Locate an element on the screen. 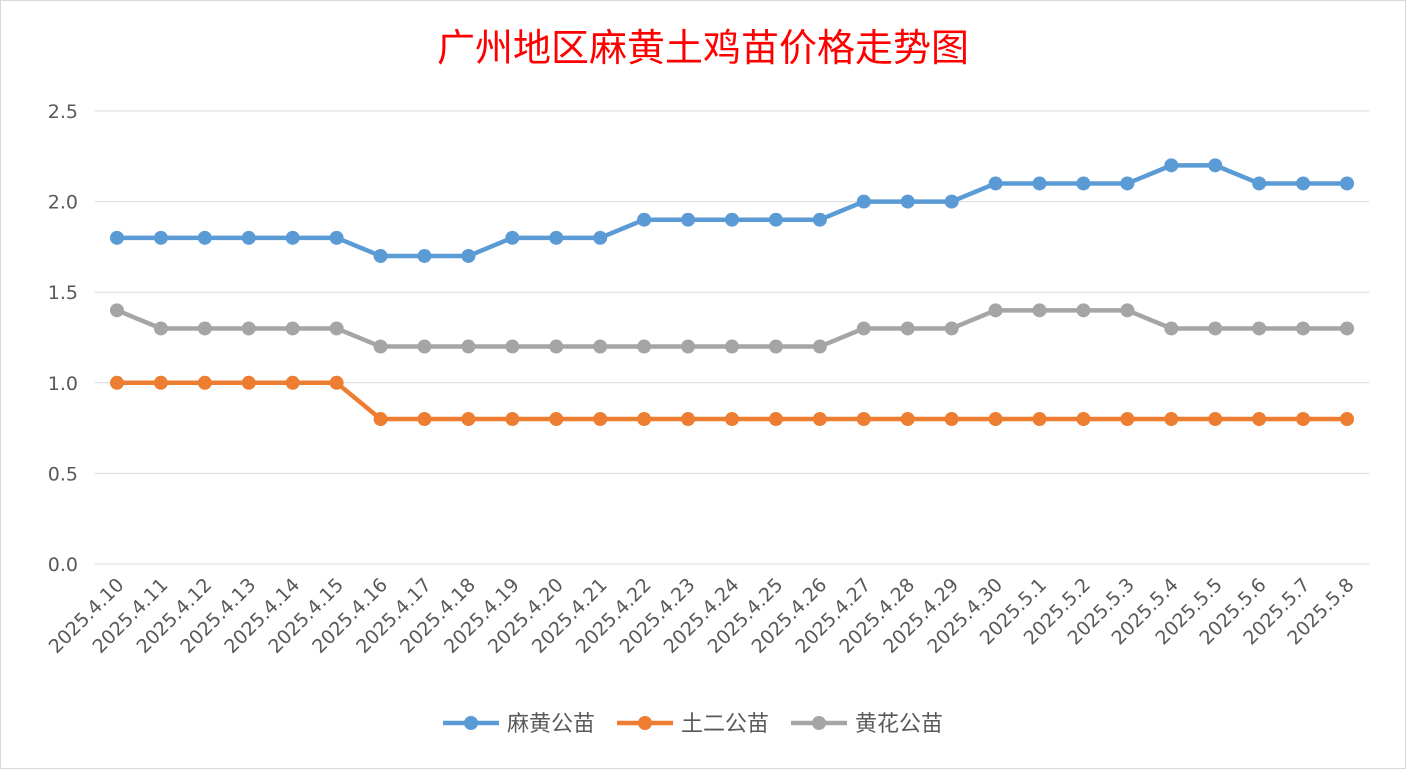  y-tick-label: 1.5 is located at coordinates (63, 293).